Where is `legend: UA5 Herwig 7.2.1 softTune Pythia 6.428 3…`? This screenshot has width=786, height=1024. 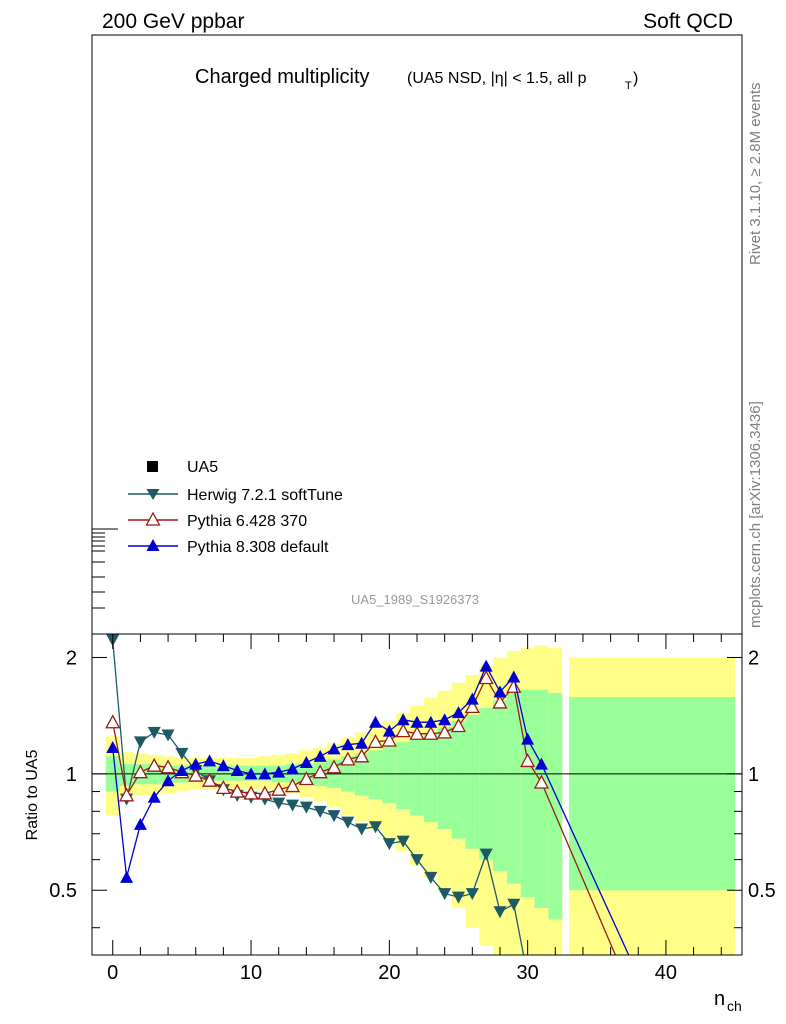
legend: UA5 Herwig 7.2.1 softTune Pythia 6.428 3… is located at coordinates (235, 507).